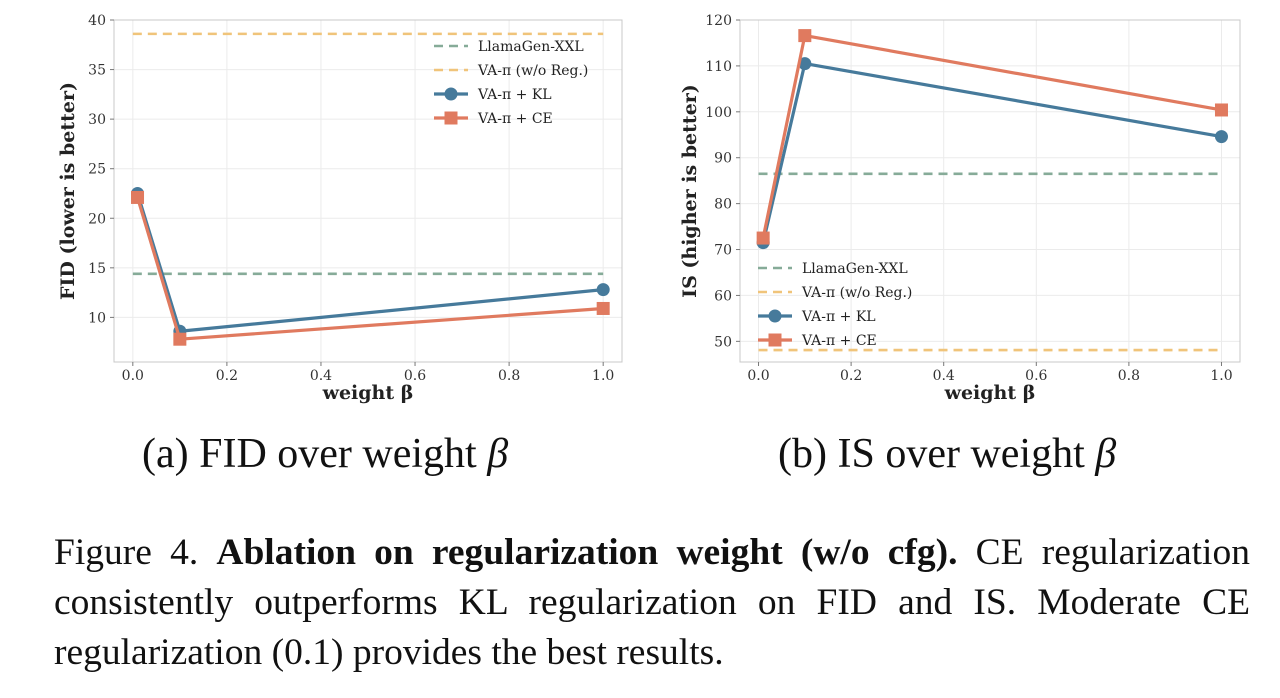  I want to click on y-tick-label: 35, so click(97, 71).